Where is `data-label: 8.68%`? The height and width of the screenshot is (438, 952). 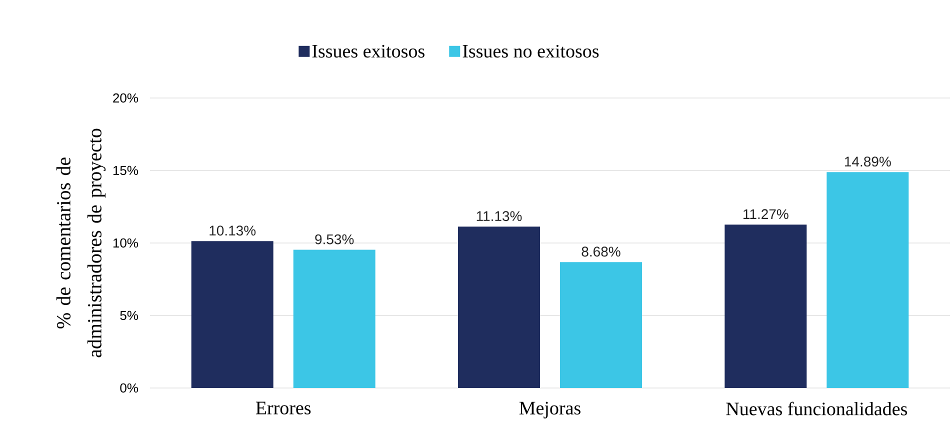
data-label: 8.68% is located at coordinates (601, 251).